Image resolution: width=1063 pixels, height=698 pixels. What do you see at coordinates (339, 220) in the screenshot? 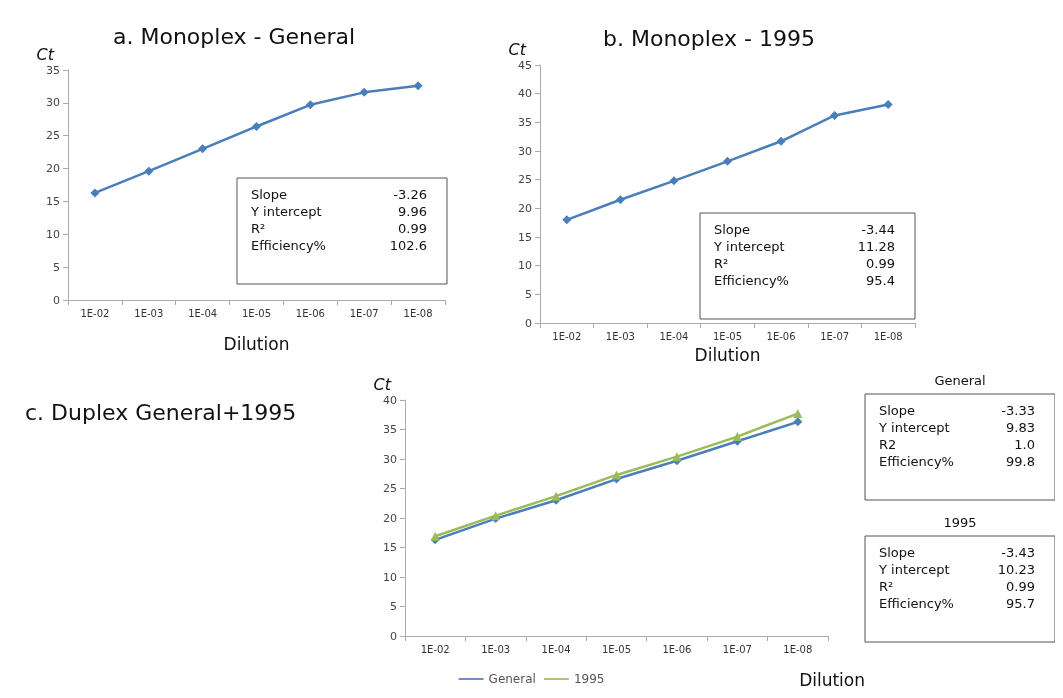
I see `text: Slope -3.26 Y intercept 9.96 R² 0.99 Efficiency% 102.6` at bounding box center [339, 220].